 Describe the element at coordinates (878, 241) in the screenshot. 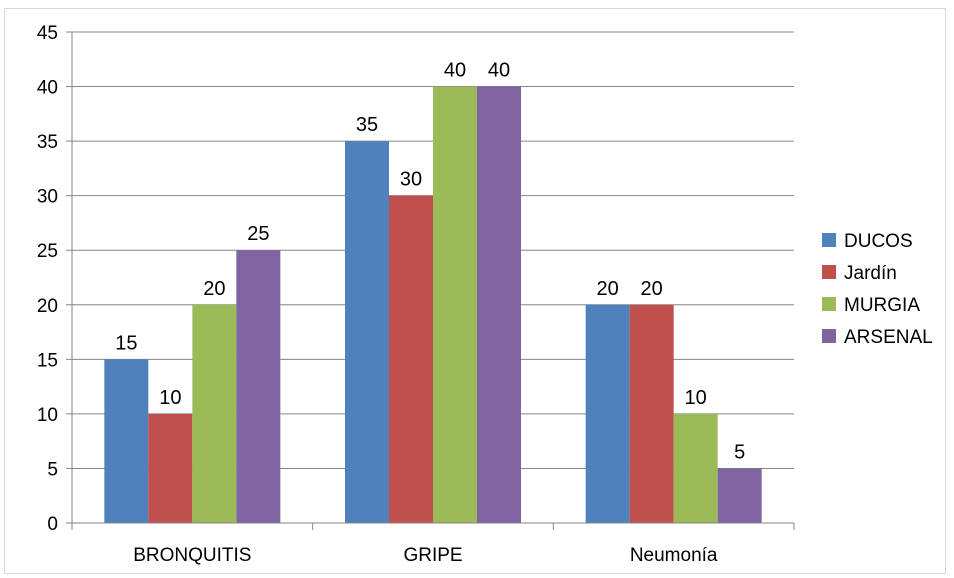

I see `legend-label: DUCOS` at that location.